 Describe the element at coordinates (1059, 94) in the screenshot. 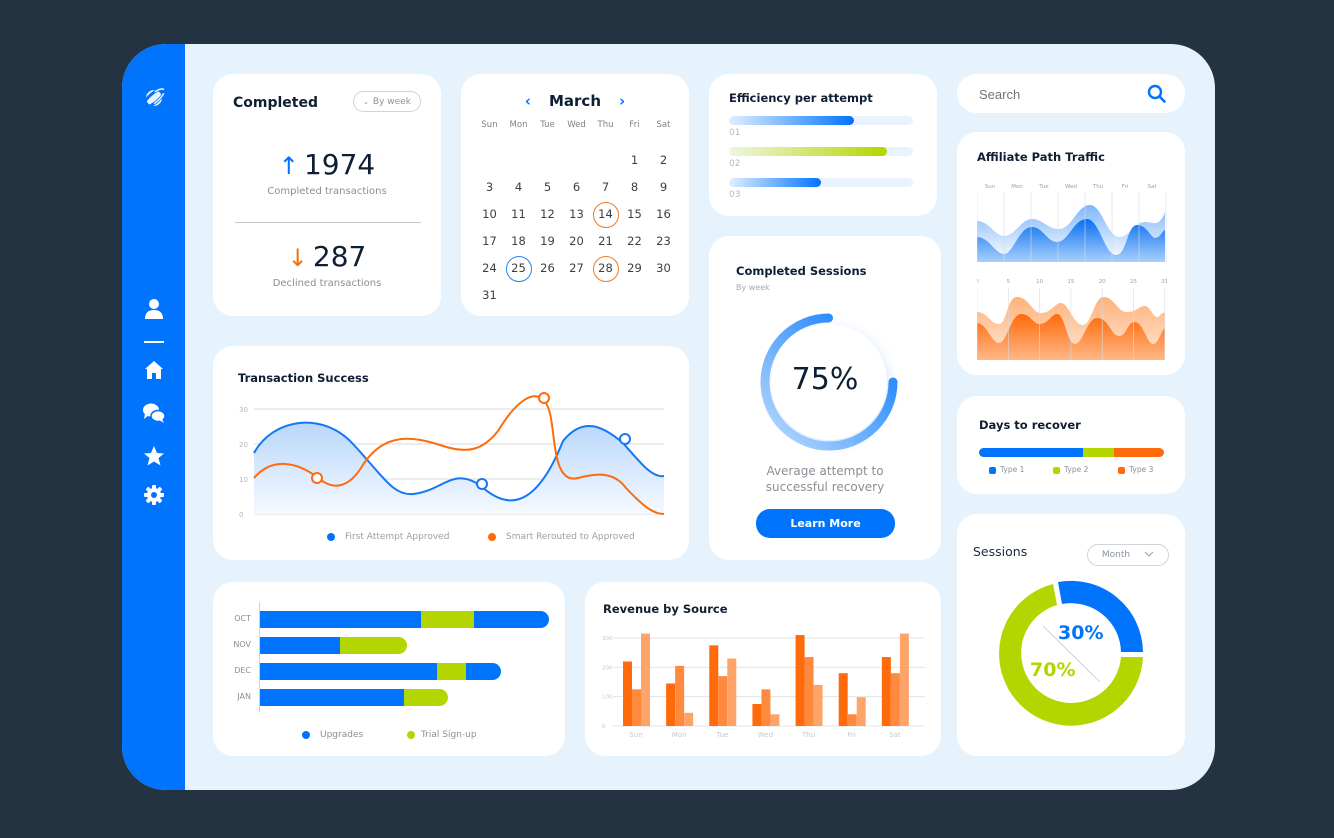

I see `search-input` at that location.